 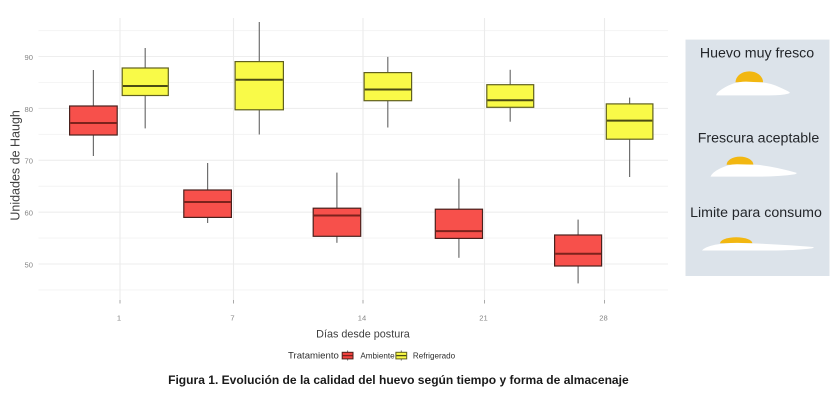 I want to click on svg-text: 90, so click(x=29, y=57).